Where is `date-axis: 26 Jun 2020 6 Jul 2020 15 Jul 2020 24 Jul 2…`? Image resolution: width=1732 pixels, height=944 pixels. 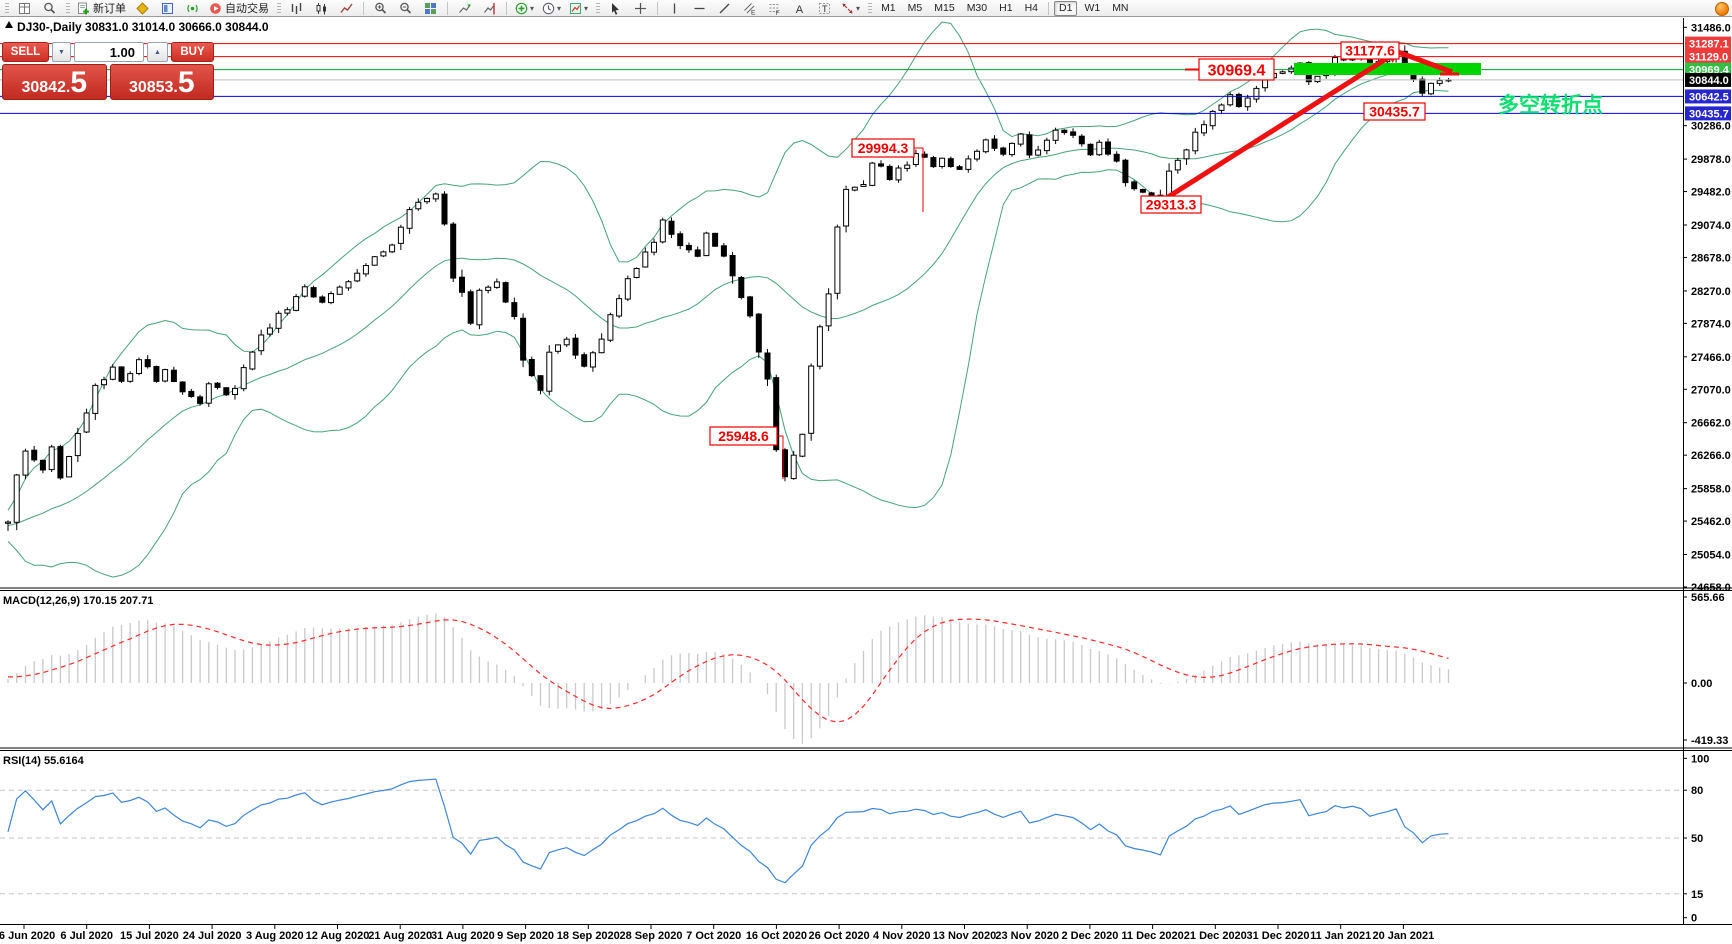 date-axis: 26 Jun 2020 6 Jul 2020 15 Jul 2020 24 Jul 2… is located at coordinates (717, 933).